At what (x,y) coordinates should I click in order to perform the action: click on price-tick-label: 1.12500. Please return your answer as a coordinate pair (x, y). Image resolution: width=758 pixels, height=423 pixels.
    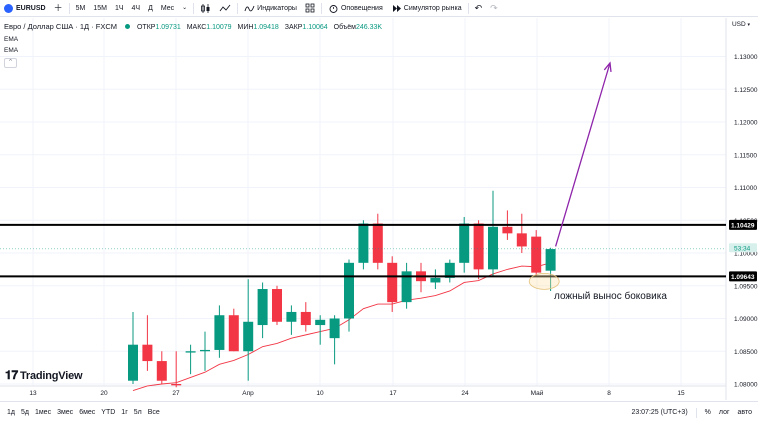
    Looking at the image, I should click on (746, 90).